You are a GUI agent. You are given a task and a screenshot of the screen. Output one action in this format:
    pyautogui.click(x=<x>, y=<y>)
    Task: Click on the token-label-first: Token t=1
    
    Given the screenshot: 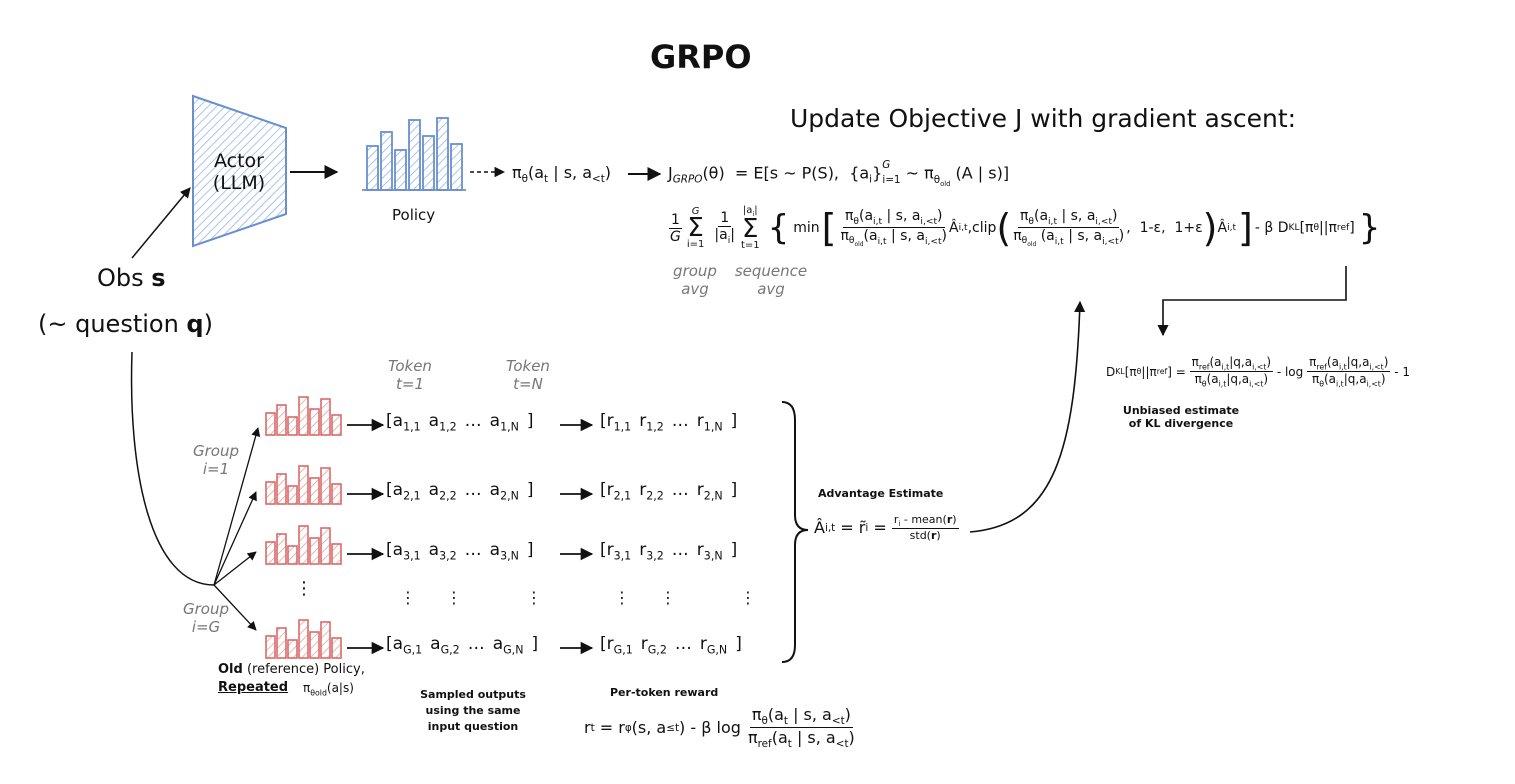 What is the action you would take?
    pyautogui.click(x=410, y=375)
    